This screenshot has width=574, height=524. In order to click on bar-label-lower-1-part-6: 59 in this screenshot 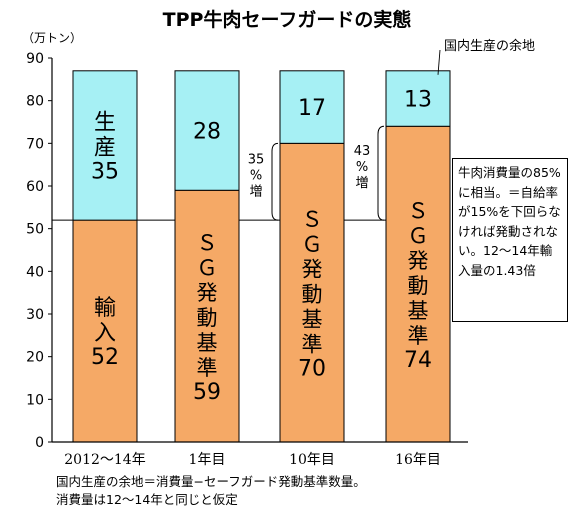, I will do `click(207, 392)`.